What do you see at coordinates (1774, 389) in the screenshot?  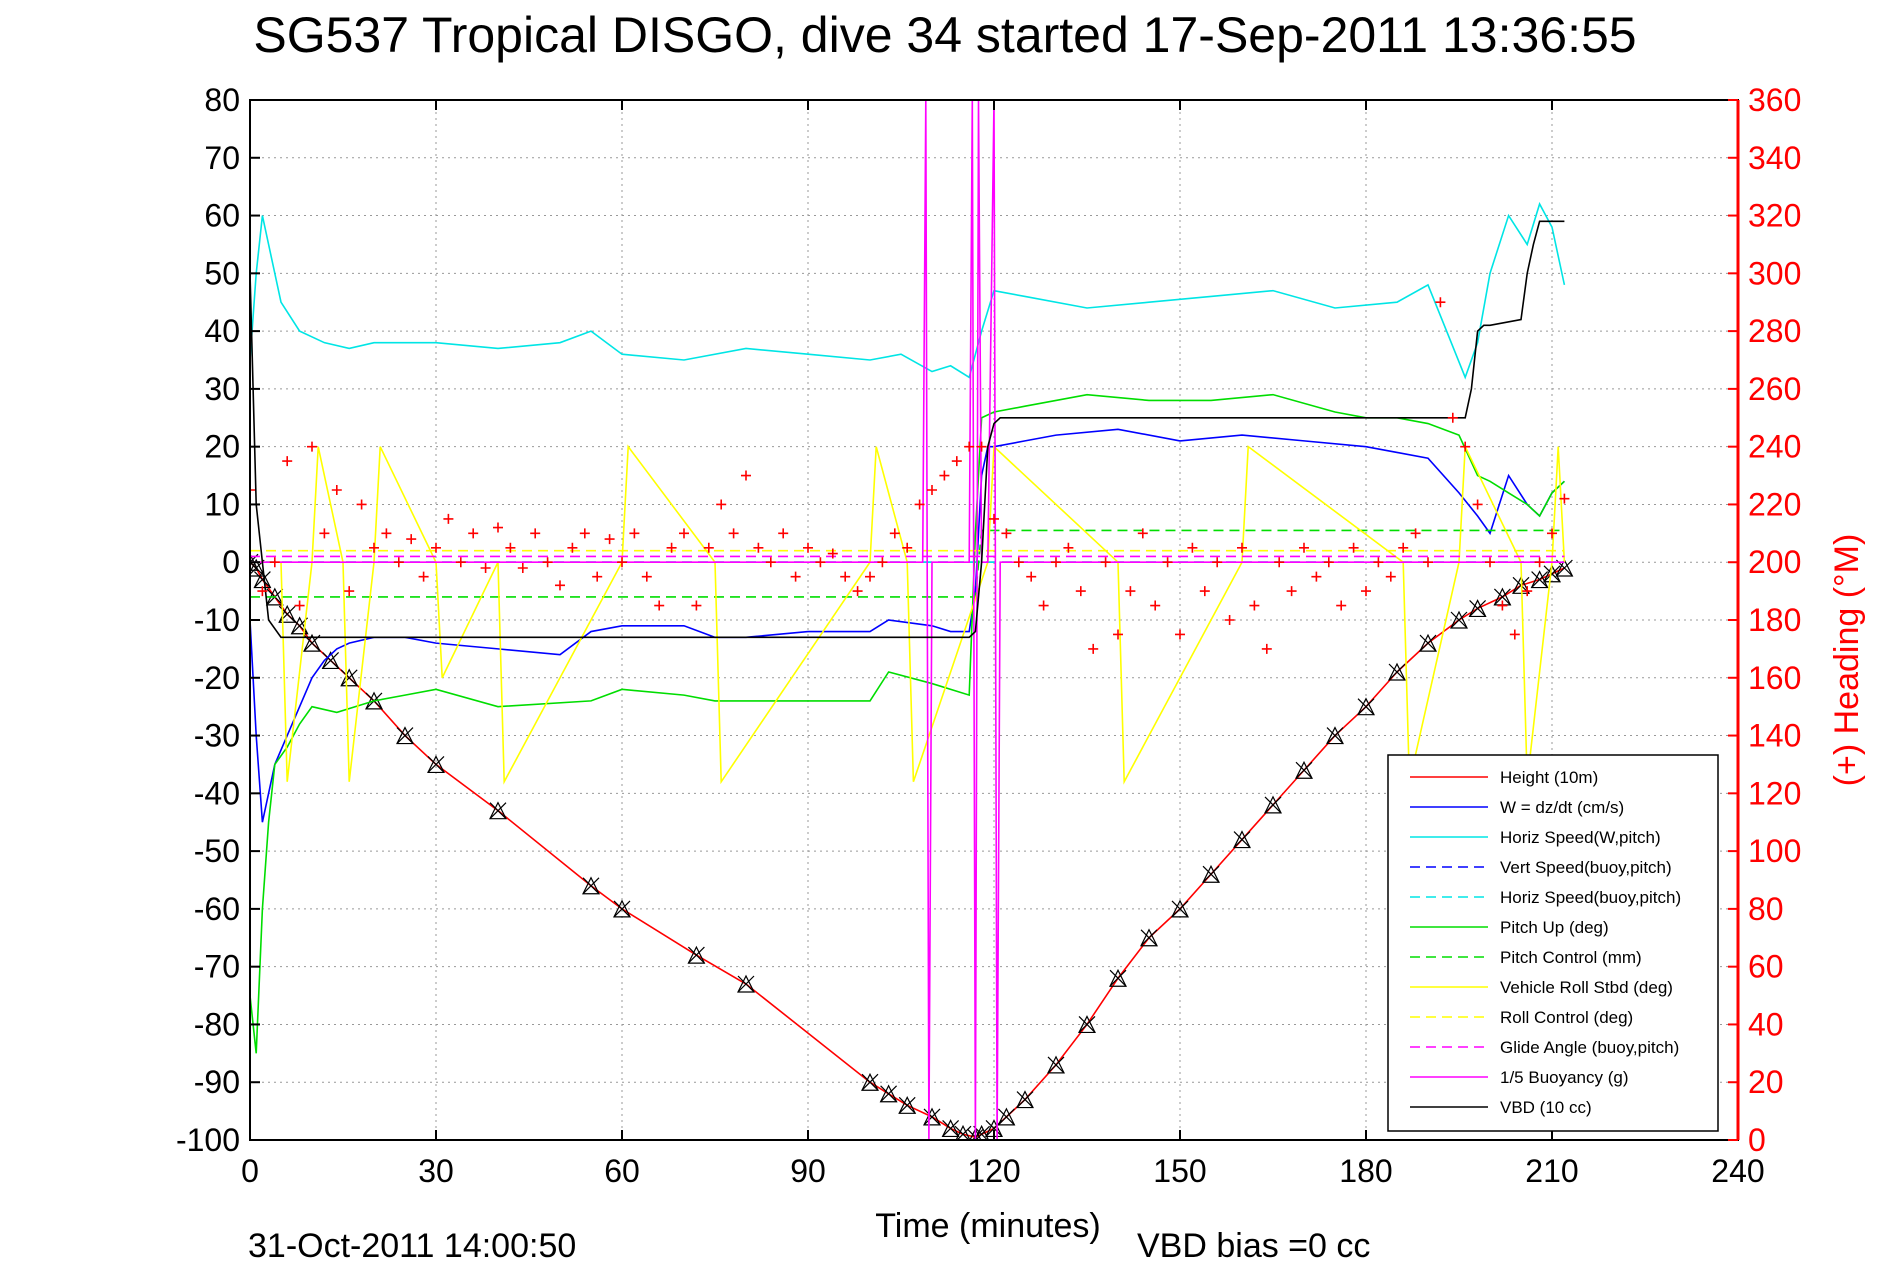 I see `y-right-tick-label: 260` at bounding box center [1774, 389].